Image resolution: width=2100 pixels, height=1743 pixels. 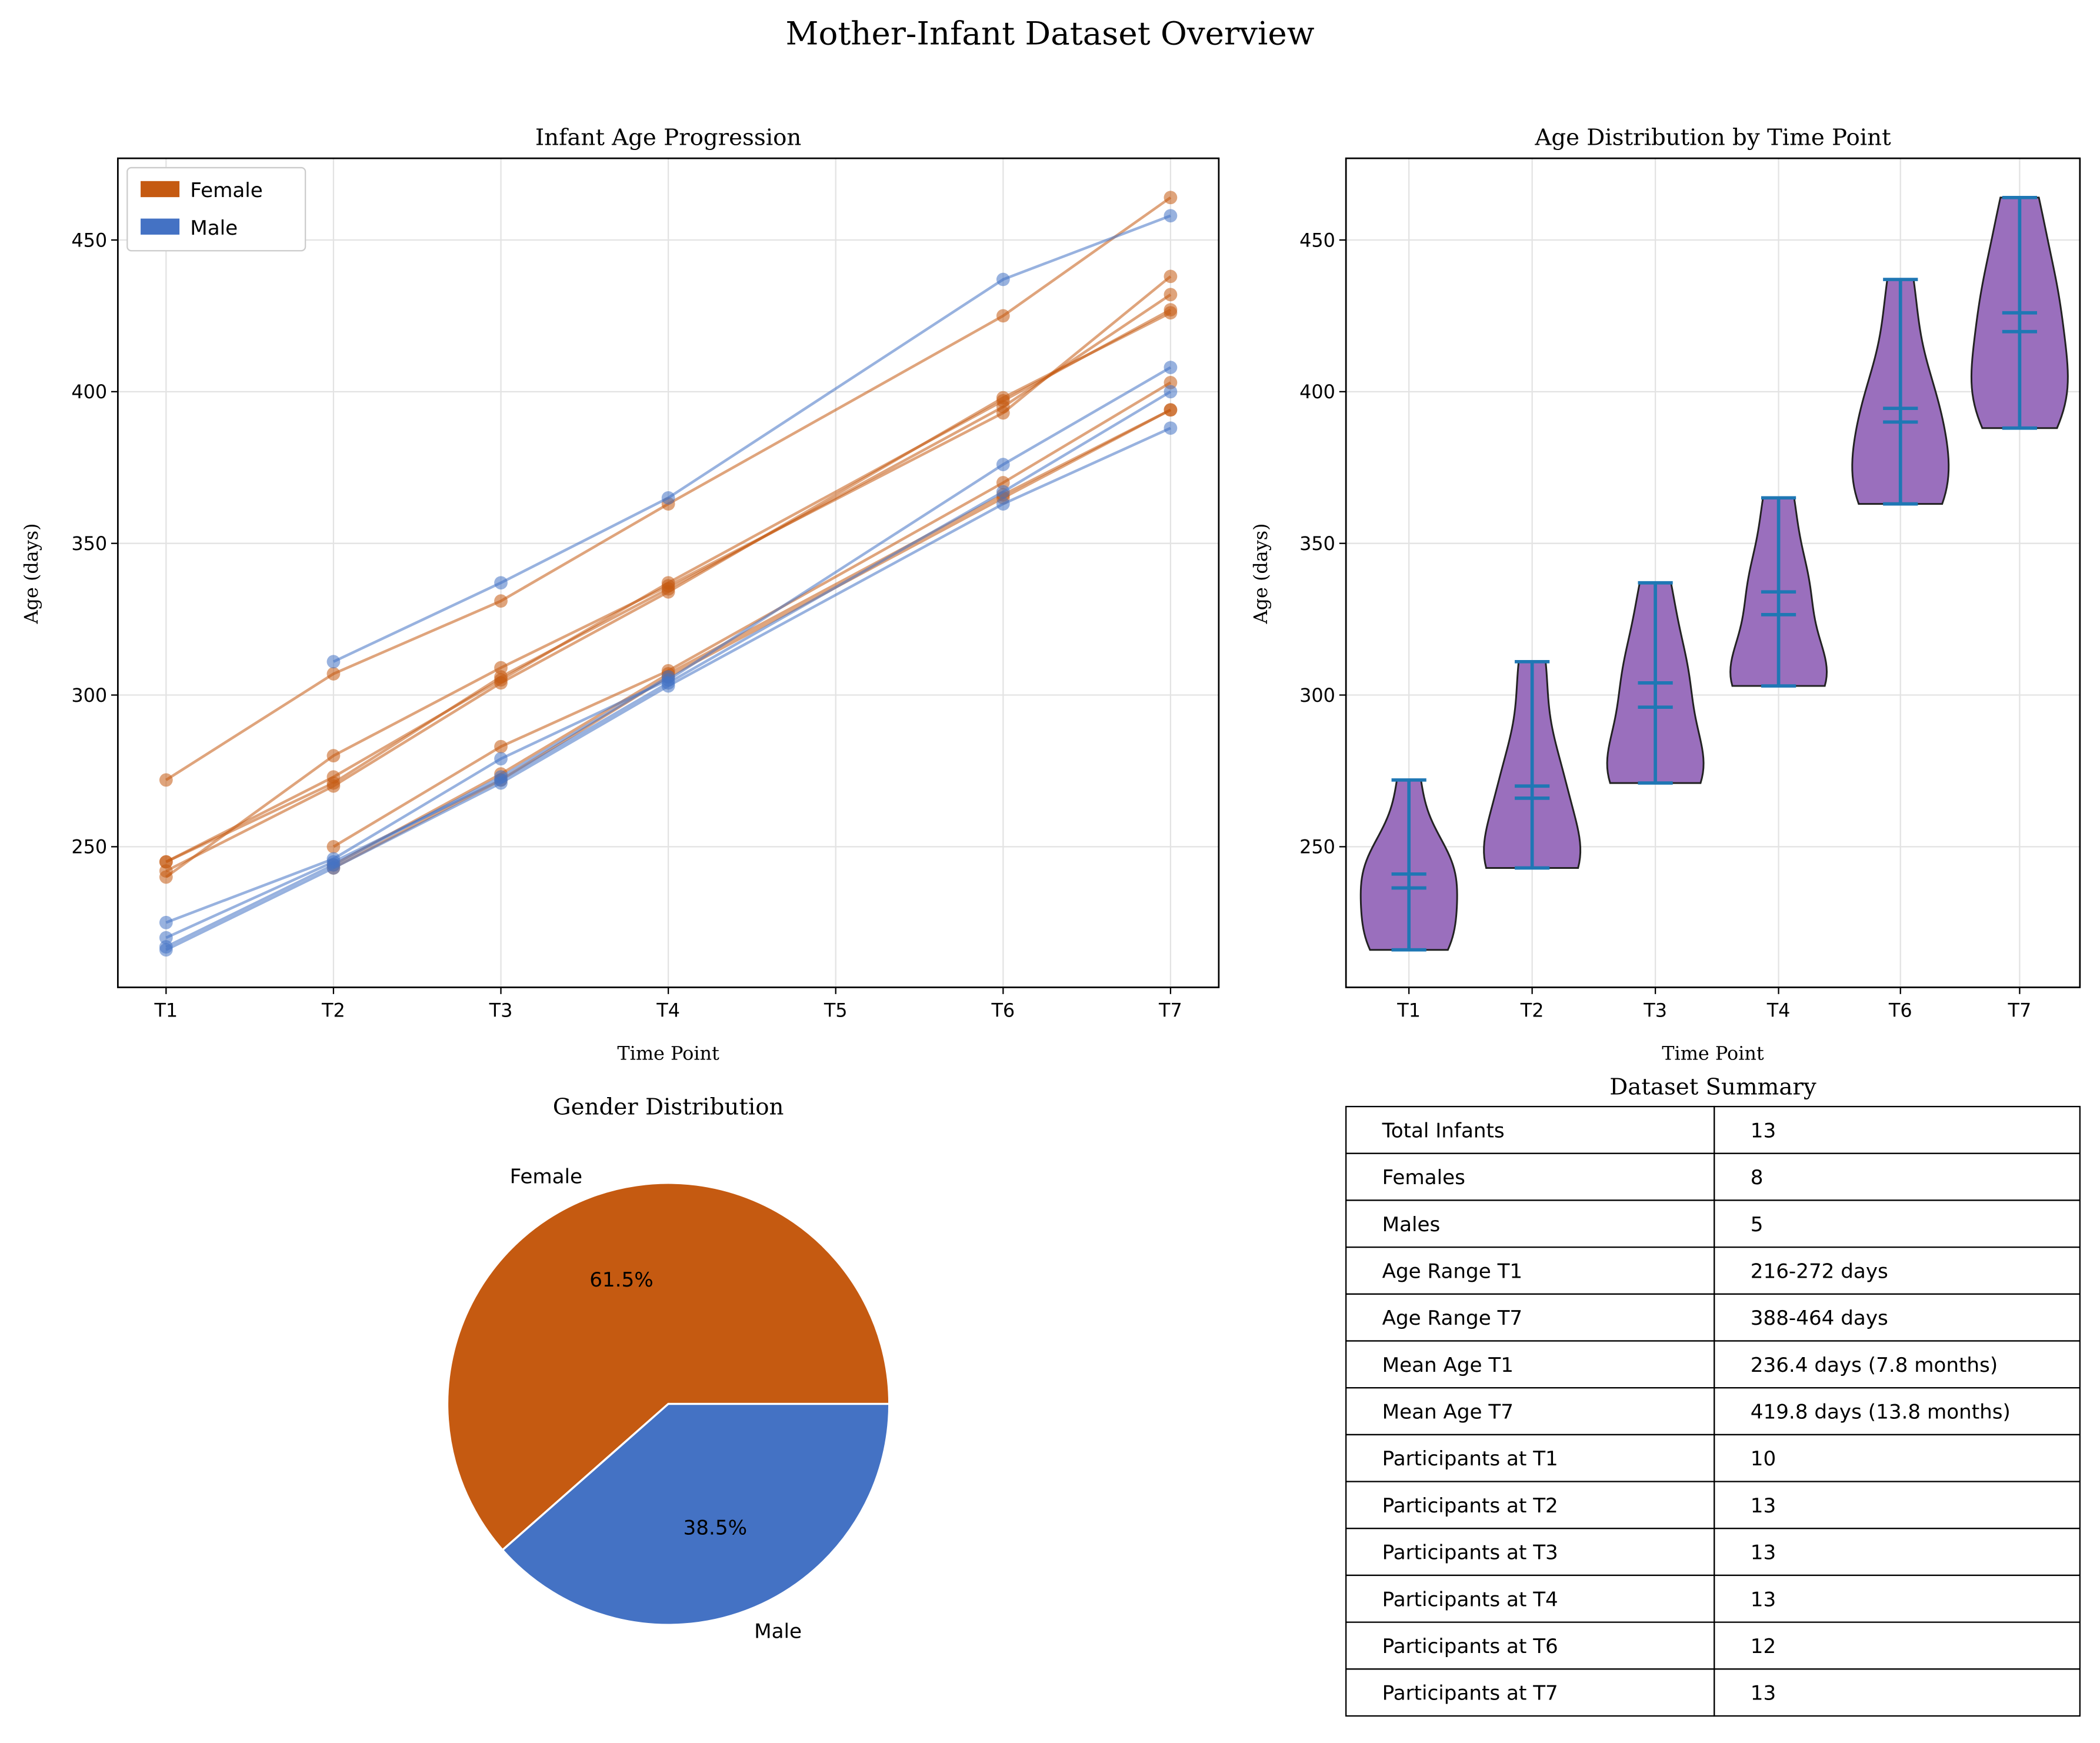 What do you see at coordinates (89, 543) in the screenshot?
I see `line-chart-ytick-label: 350` at bounding box center [89, 543].